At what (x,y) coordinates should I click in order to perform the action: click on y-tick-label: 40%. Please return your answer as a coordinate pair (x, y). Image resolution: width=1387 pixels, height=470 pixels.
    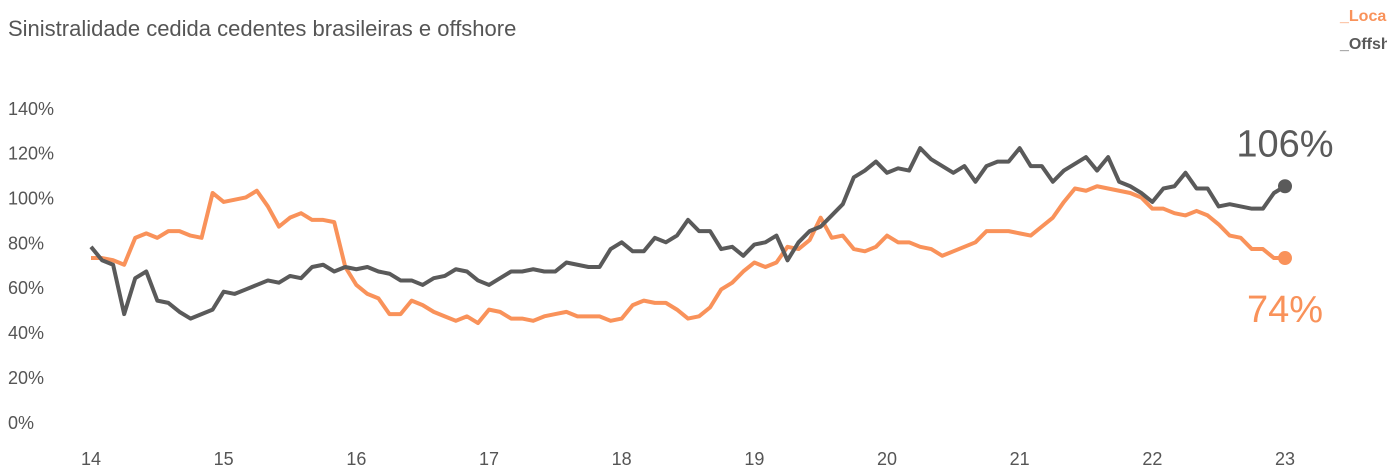
    Looking at the image, I should click on (26, 333).